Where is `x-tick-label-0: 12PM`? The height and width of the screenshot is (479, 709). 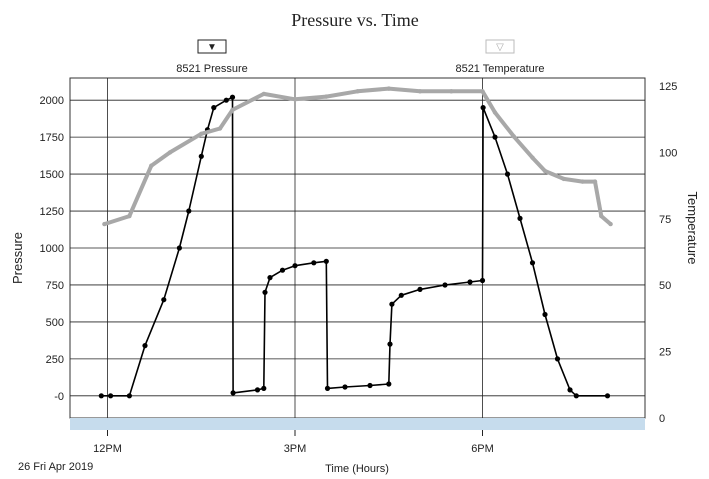 x-tick-label-0: 12PM is located at coordinates (107, 449).